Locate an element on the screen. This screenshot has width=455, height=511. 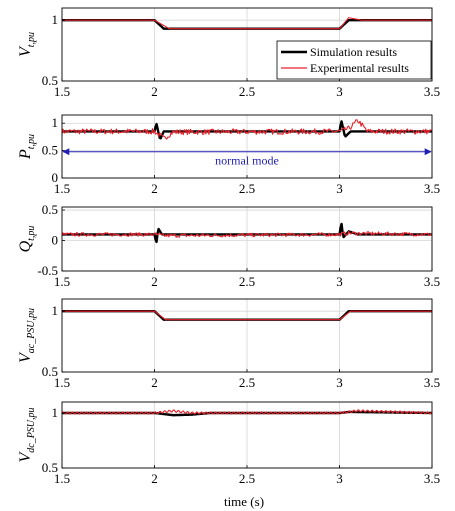
y-axis-label: Vac_PSU,pu is located at coordinates (27, 335).